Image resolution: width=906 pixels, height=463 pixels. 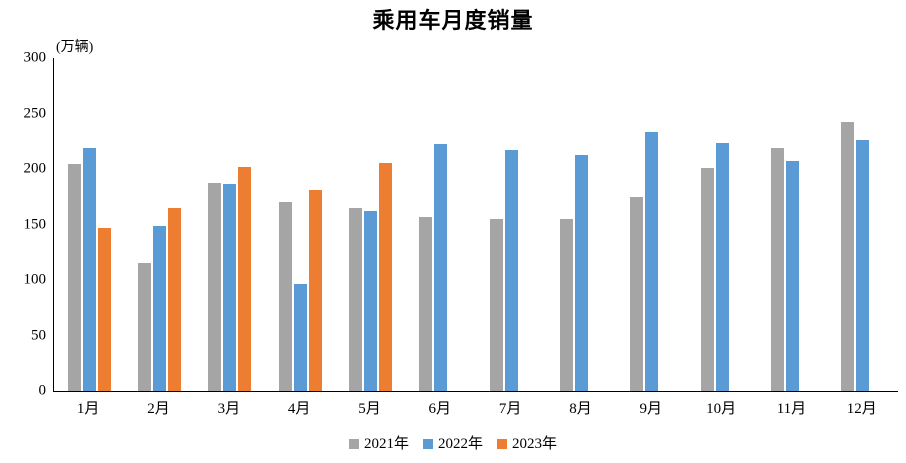 I want to click on y-axis-unit-label: (万辆), so click(x=75, y=47).